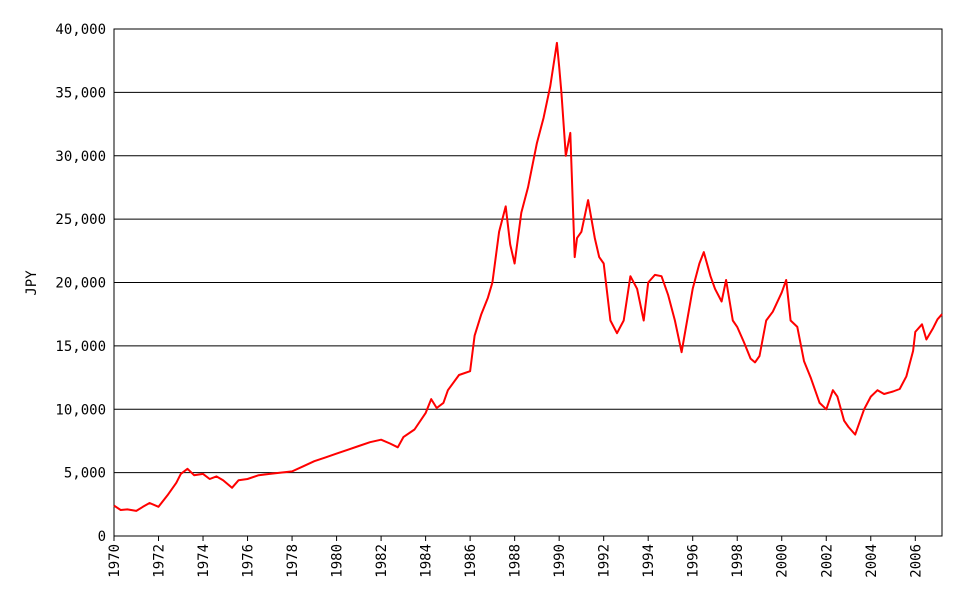 The height and width of the screenshot is (603, 970). Describe the element at coordinates (32, 283) in the screenshot. I see `y-axis-label: JPY` at that location.